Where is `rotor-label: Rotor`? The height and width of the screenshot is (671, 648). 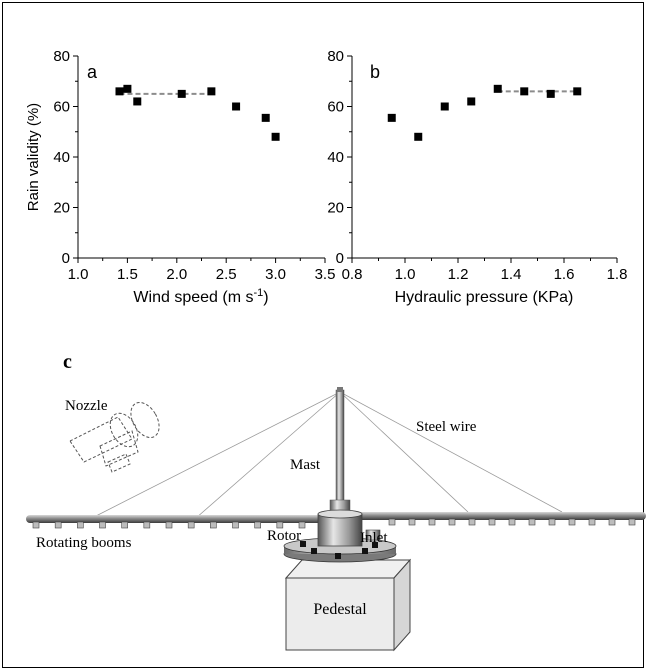
rotor-label: Rotor is located at coordinates (284, 536).